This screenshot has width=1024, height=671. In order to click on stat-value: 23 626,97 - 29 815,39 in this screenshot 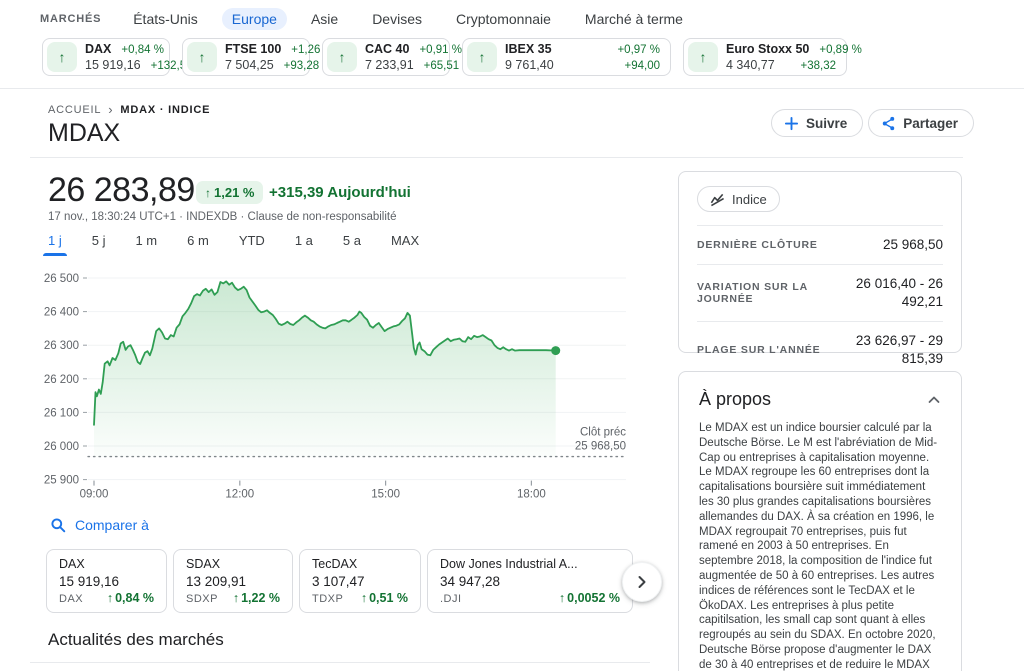, I will do `click(899, 349)`.